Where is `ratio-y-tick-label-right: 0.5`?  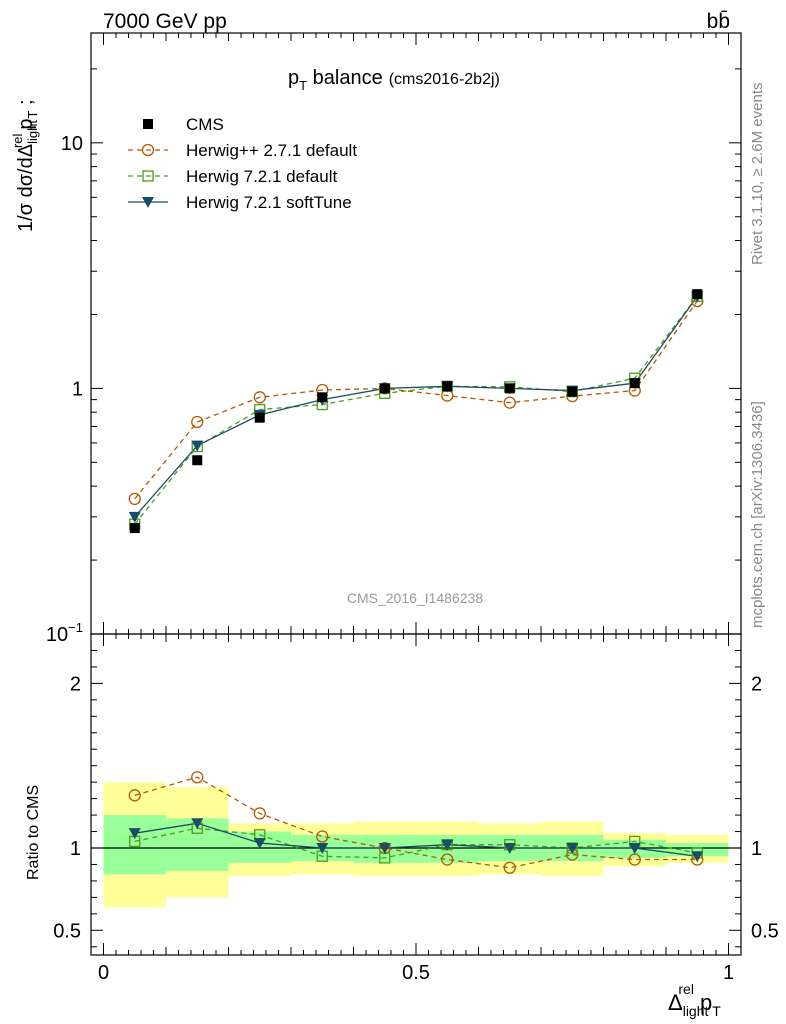 ratio-y-tick-label-right: 0.5 is located at coordinates (765, 931).